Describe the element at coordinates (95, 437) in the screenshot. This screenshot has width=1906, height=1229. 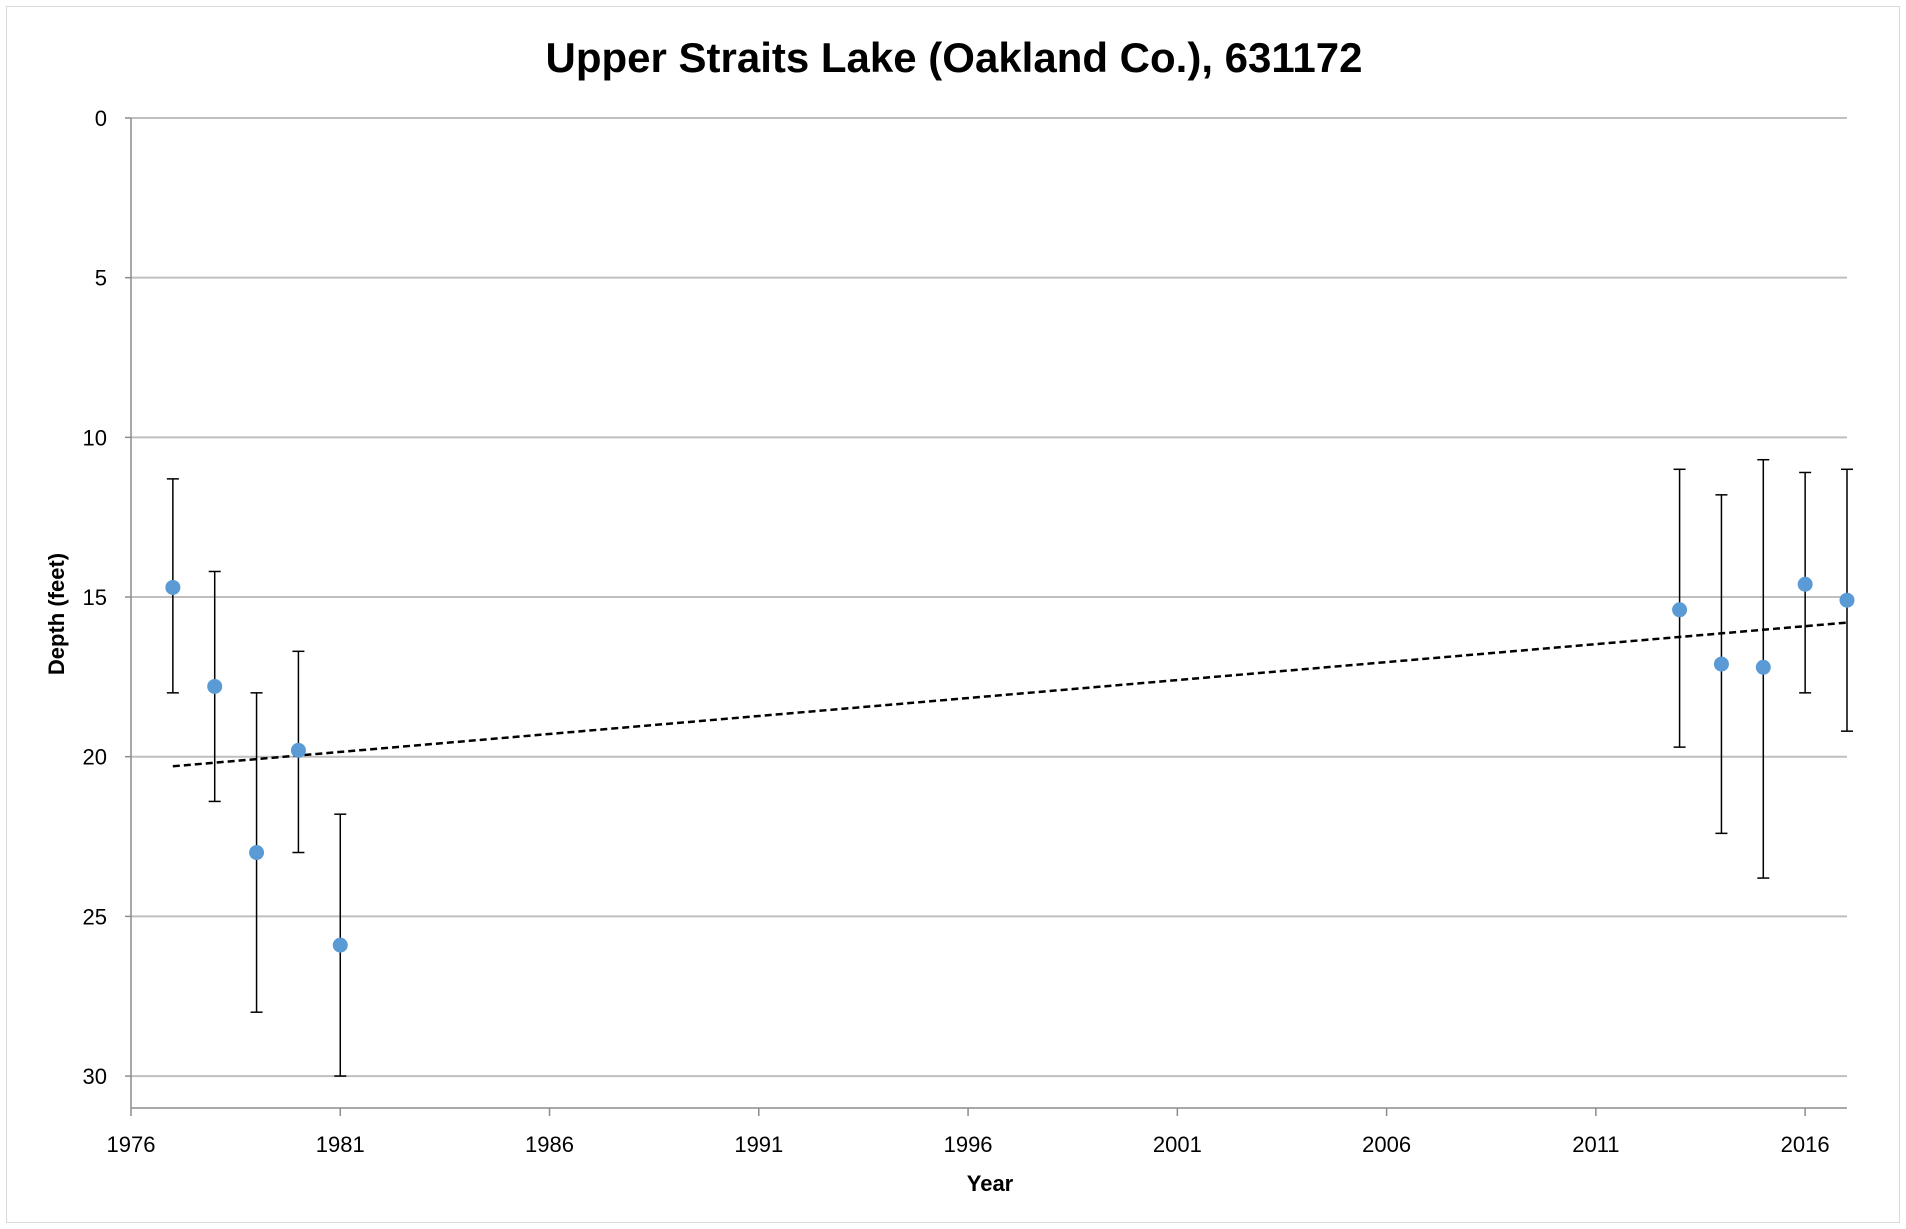
I see `y-tick-label: 10` at that location.